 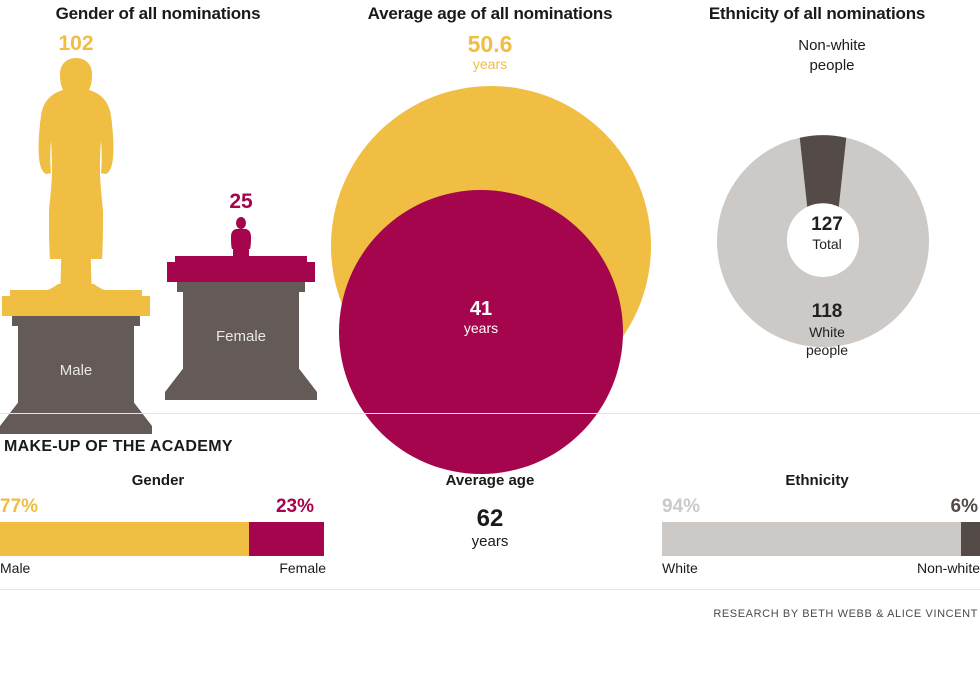 I want to click on nonwhite-caption-line2: people, so click(x=832, y=65).